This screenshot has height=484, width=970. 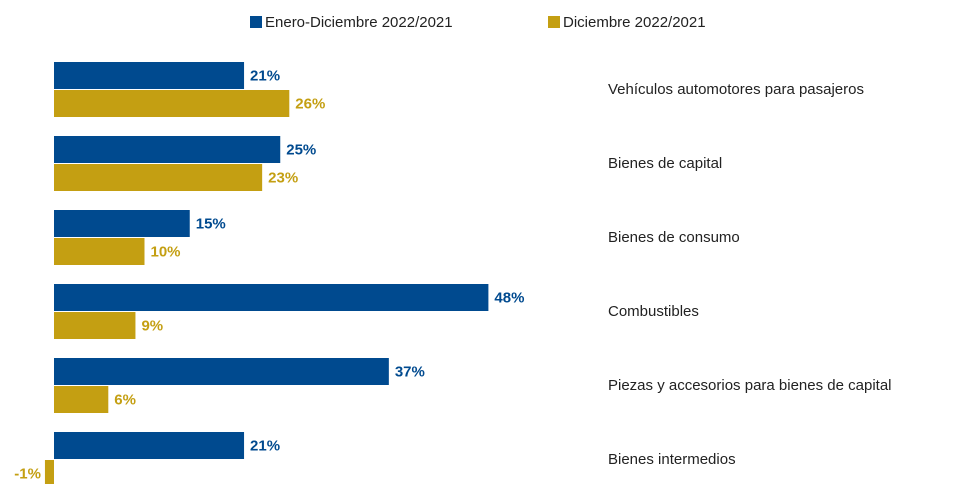 I want to click on value-label: 25%, so click(x=301, y=149).